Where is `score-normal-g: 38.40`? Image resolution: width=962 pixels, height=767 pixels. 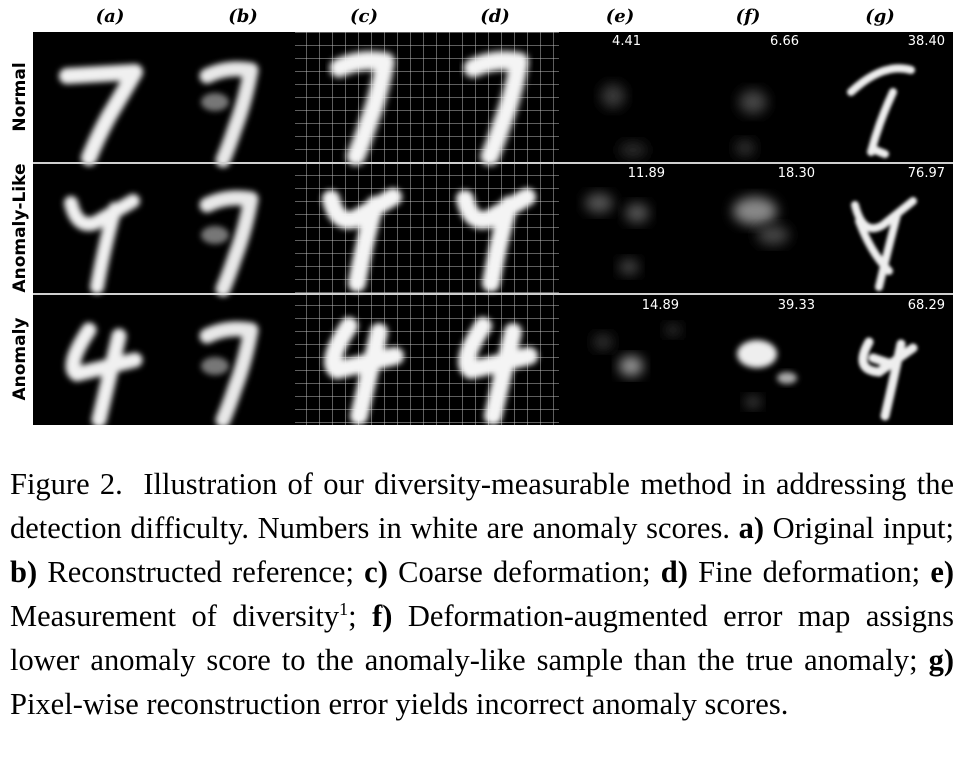 score-normal-g: 38.40 is located at coordinates (926, 41).